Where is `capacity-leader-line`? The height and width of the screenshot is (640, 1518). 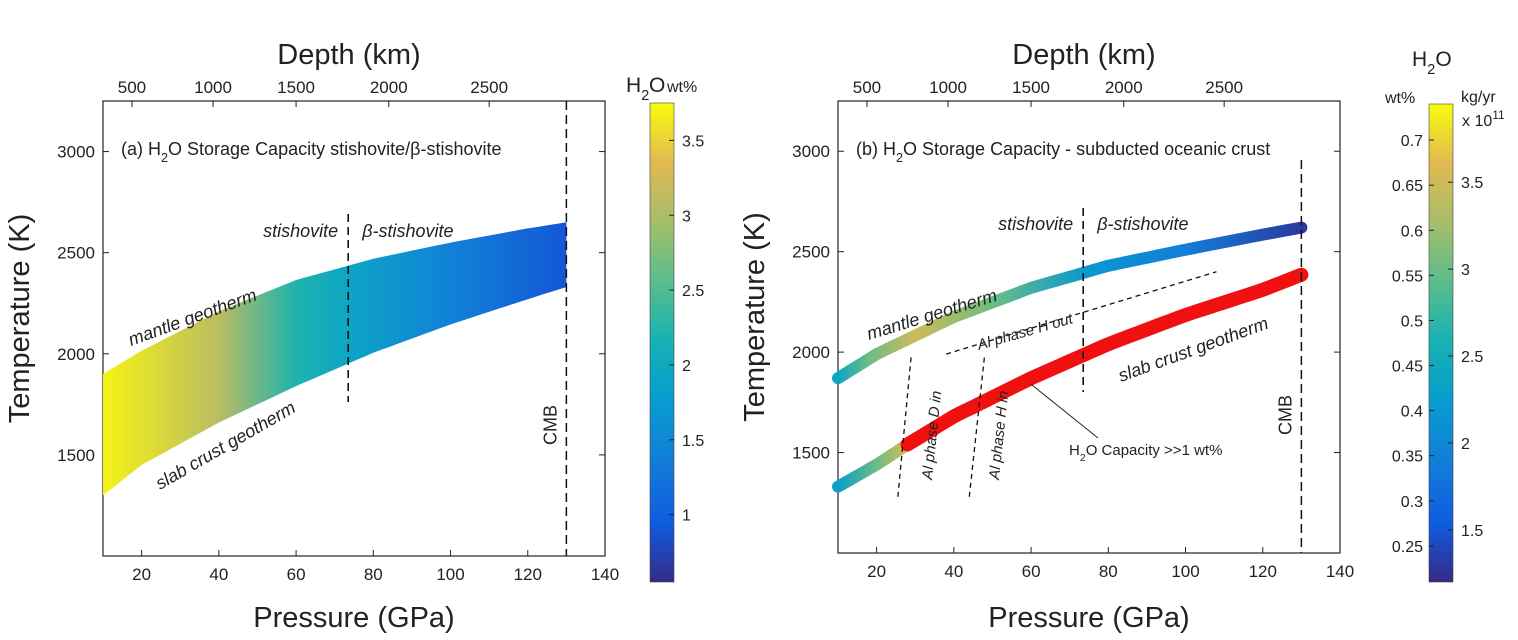
capacity-leader-line is located at coordinates (1064, 411).